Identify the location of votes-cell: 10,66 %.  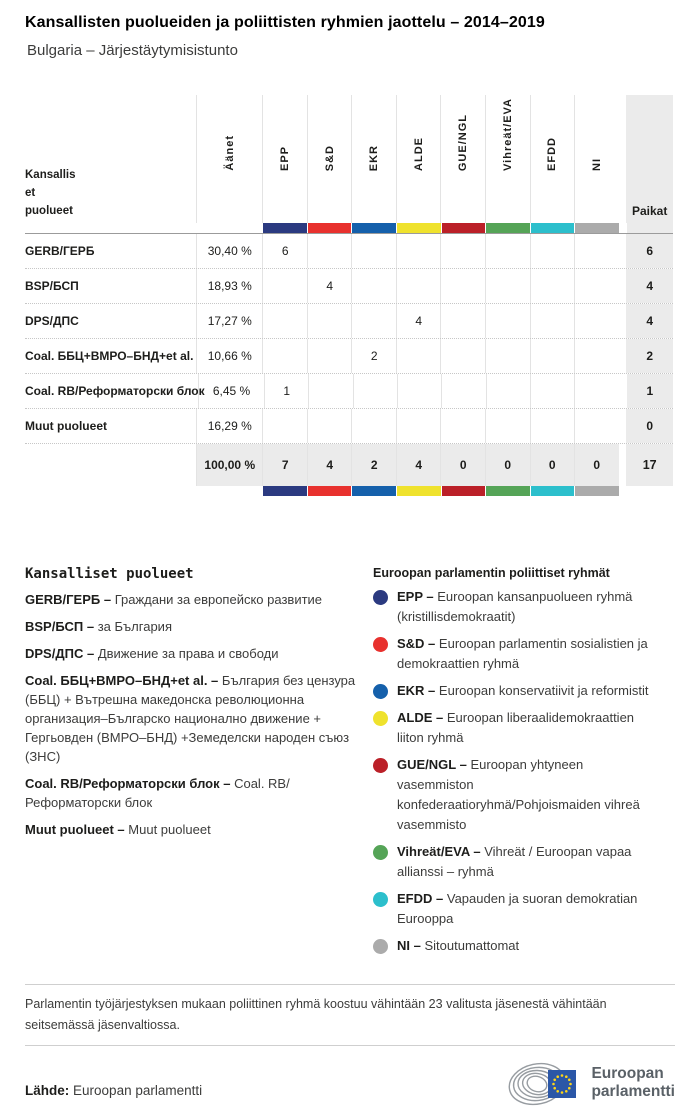
(229, 356).